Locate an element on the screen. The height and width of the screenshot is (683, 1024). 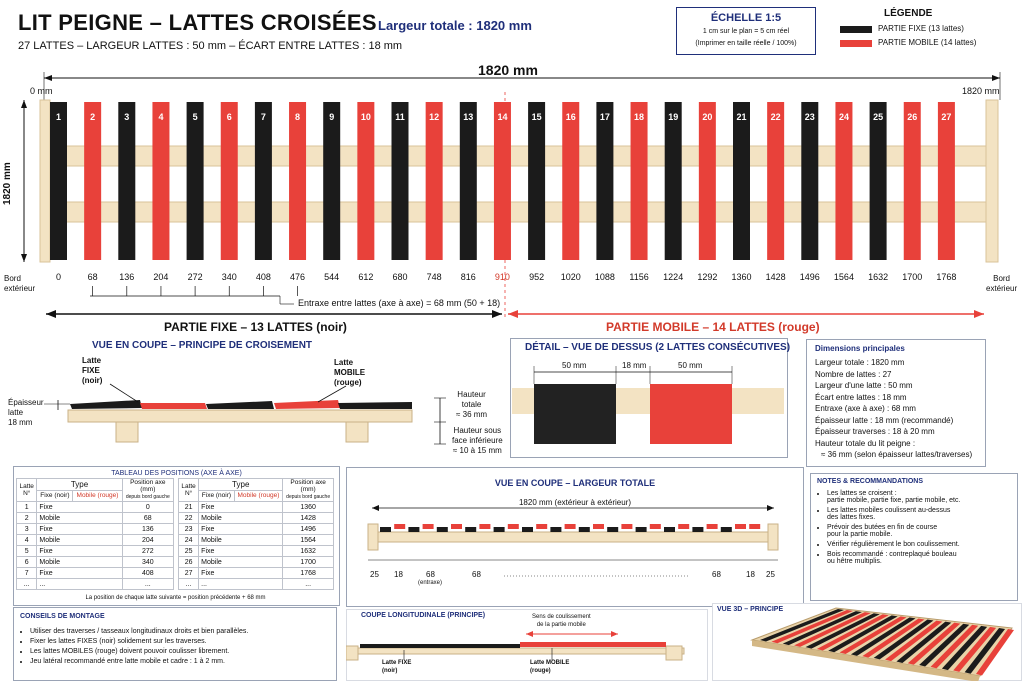
slat-number: 24 is located at coordinates (844, 117).